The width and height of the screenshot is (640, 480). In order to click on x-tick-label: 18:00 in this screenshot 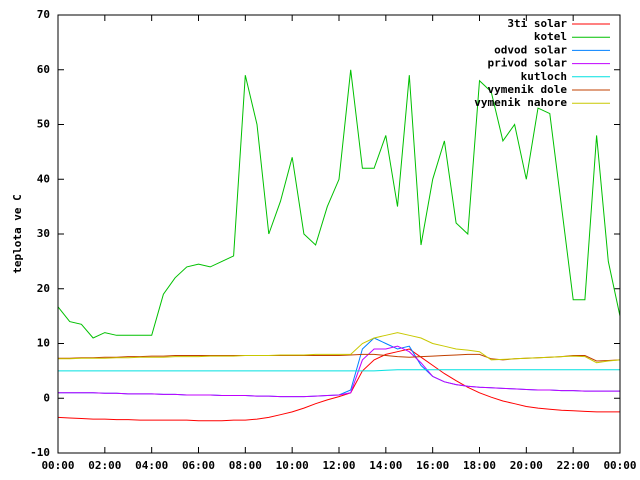, I will do `click(479, 465)`.